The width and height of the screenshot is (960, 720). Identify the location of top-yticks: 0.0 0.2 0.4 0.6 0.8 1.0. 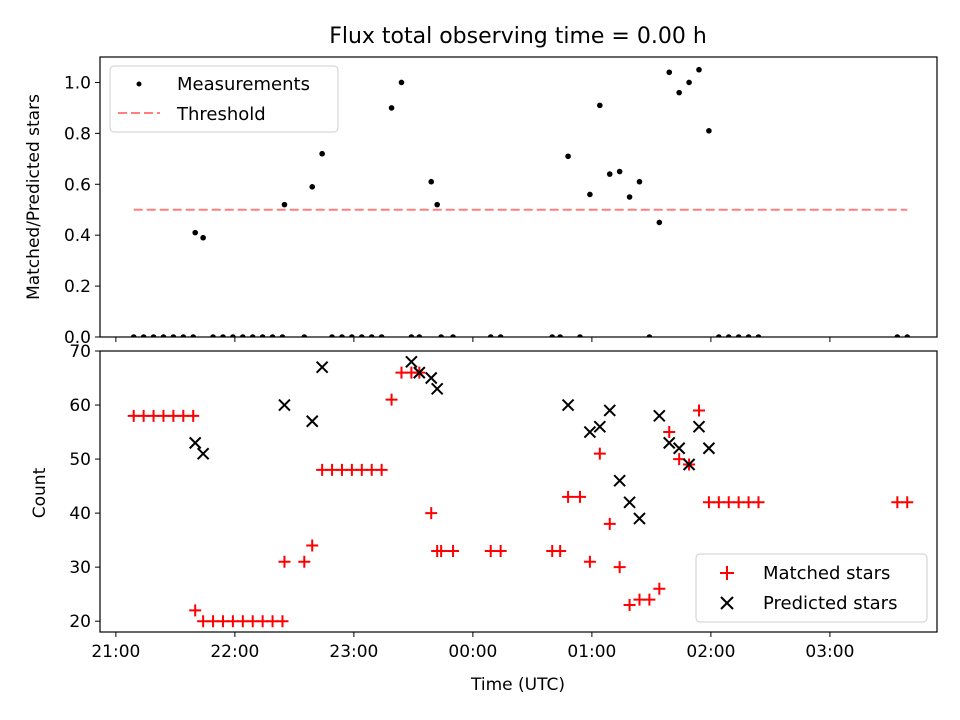
(82, 210).